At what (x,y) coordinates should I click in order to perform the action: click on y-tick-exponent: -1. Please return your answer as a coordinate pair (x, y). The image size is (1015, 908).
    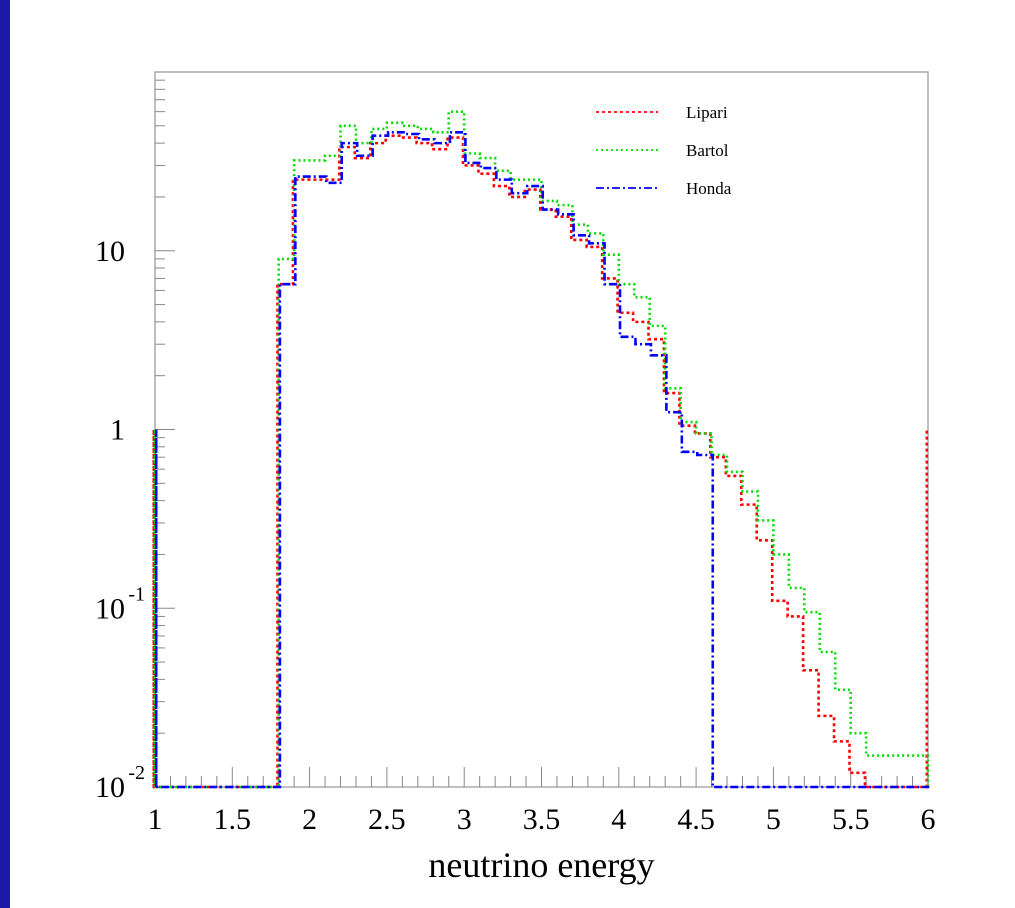
    Looking at the image, I should click on (136, 594).